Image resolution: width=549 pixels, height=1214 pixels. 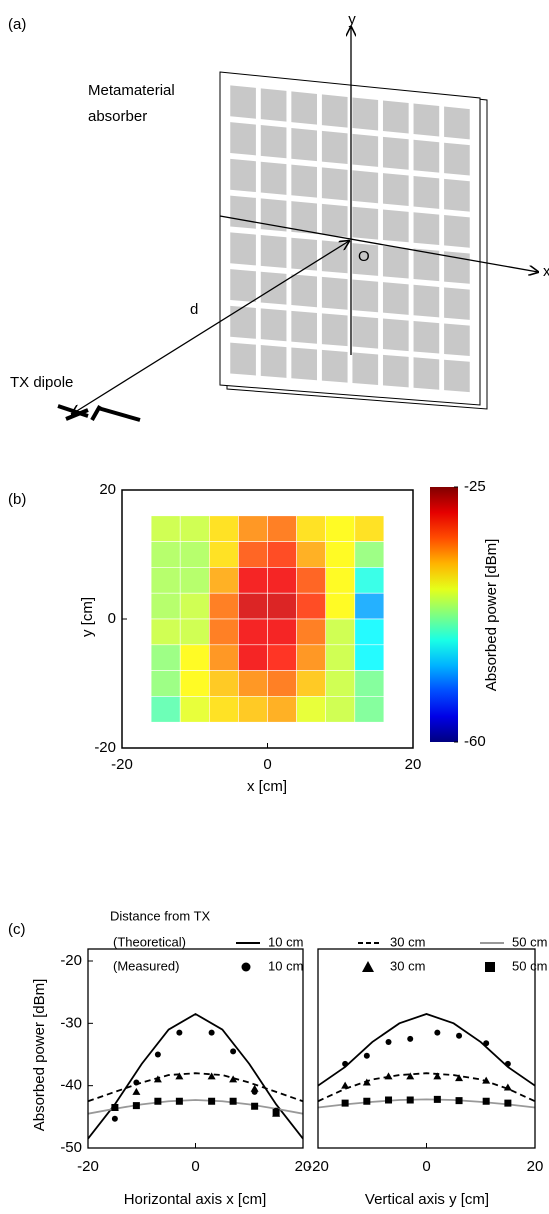 What do you see at coordinates (122, 764) in the screenshot?
I see `x-tick-label: -20` at bounding box center [122, 764].